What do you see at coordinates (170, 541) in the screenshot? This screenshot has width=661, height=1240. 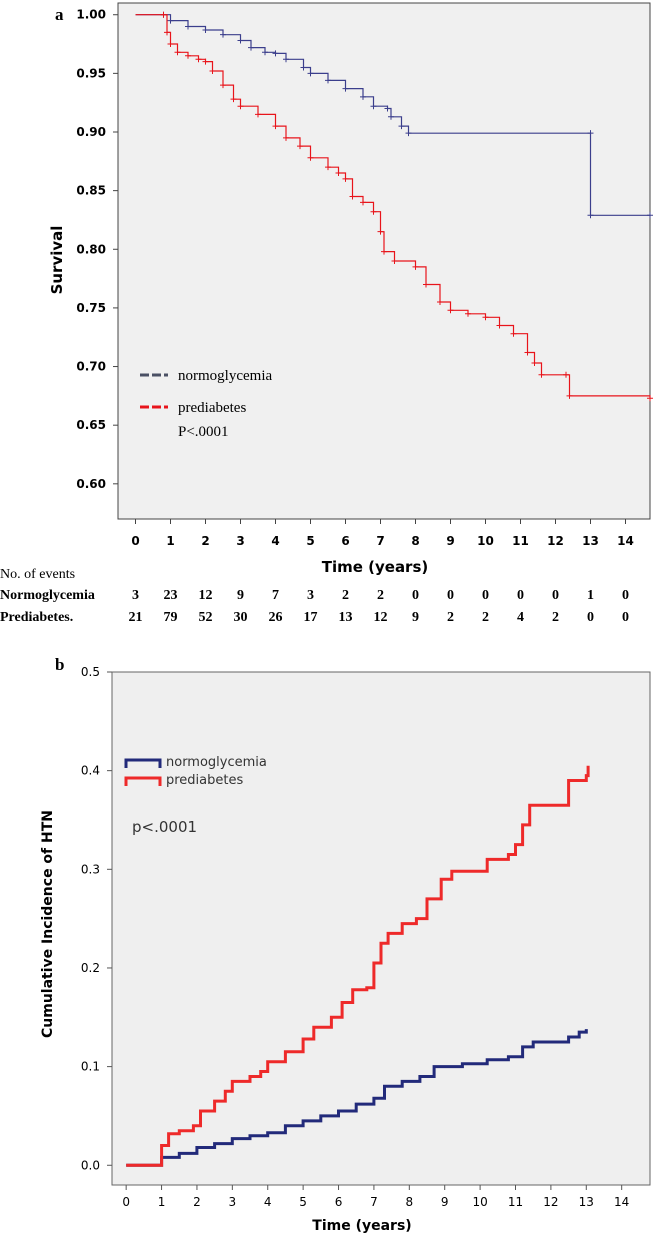 I see `xtick-label-a-1: 1` at bounding box center [170, 541].